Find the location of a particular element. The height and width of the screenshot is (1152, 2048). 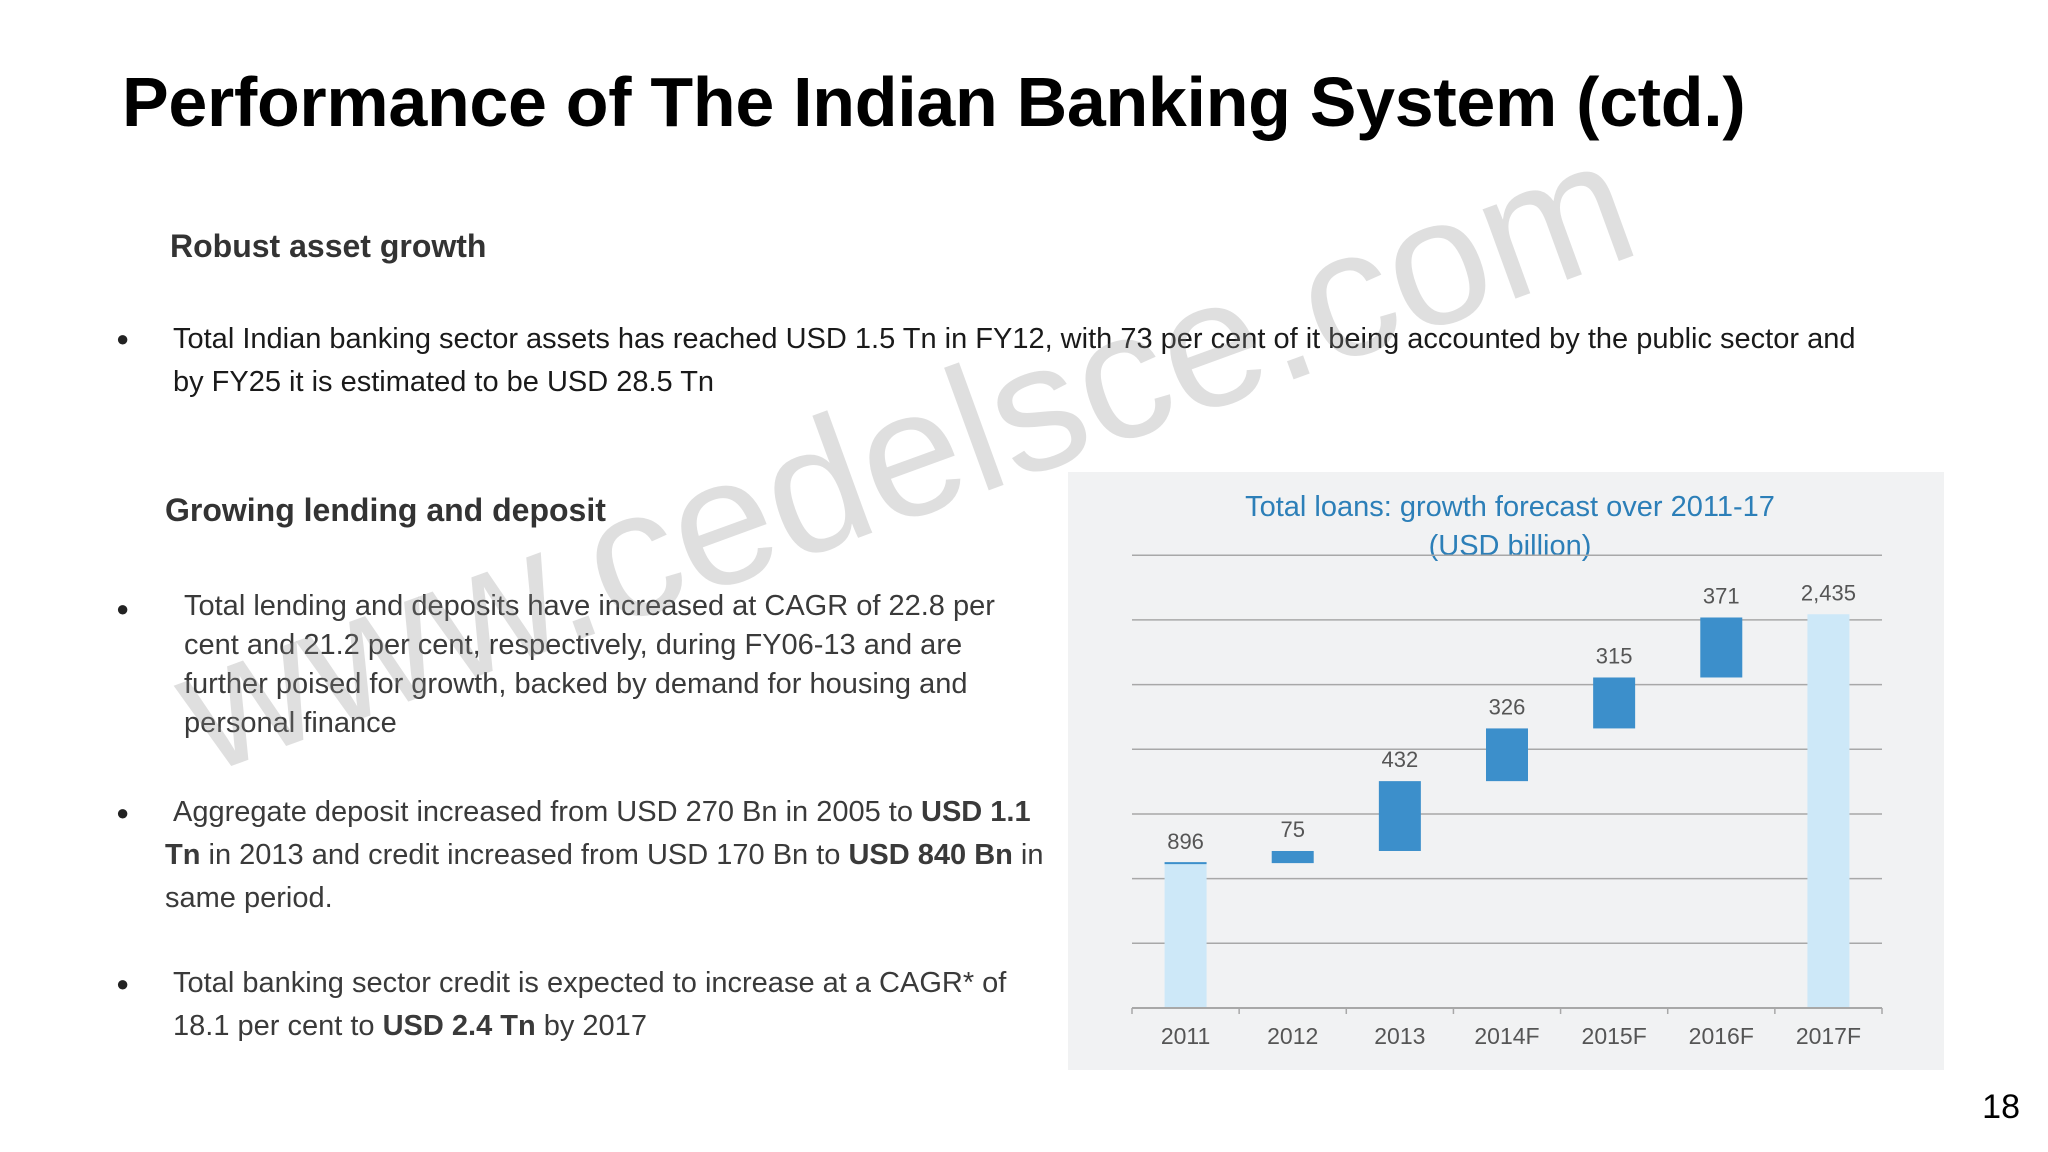

chart-x-tick-label: 2014F is located at coordinates (1506, 1036).